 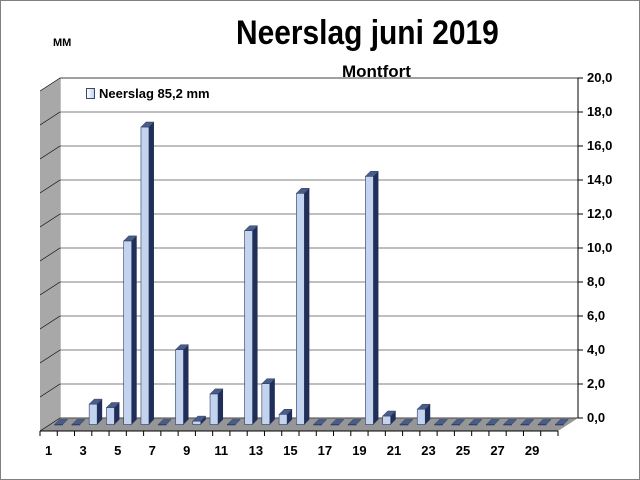 I want to click on x-tick-label: 15, so click(x=290, y=450).